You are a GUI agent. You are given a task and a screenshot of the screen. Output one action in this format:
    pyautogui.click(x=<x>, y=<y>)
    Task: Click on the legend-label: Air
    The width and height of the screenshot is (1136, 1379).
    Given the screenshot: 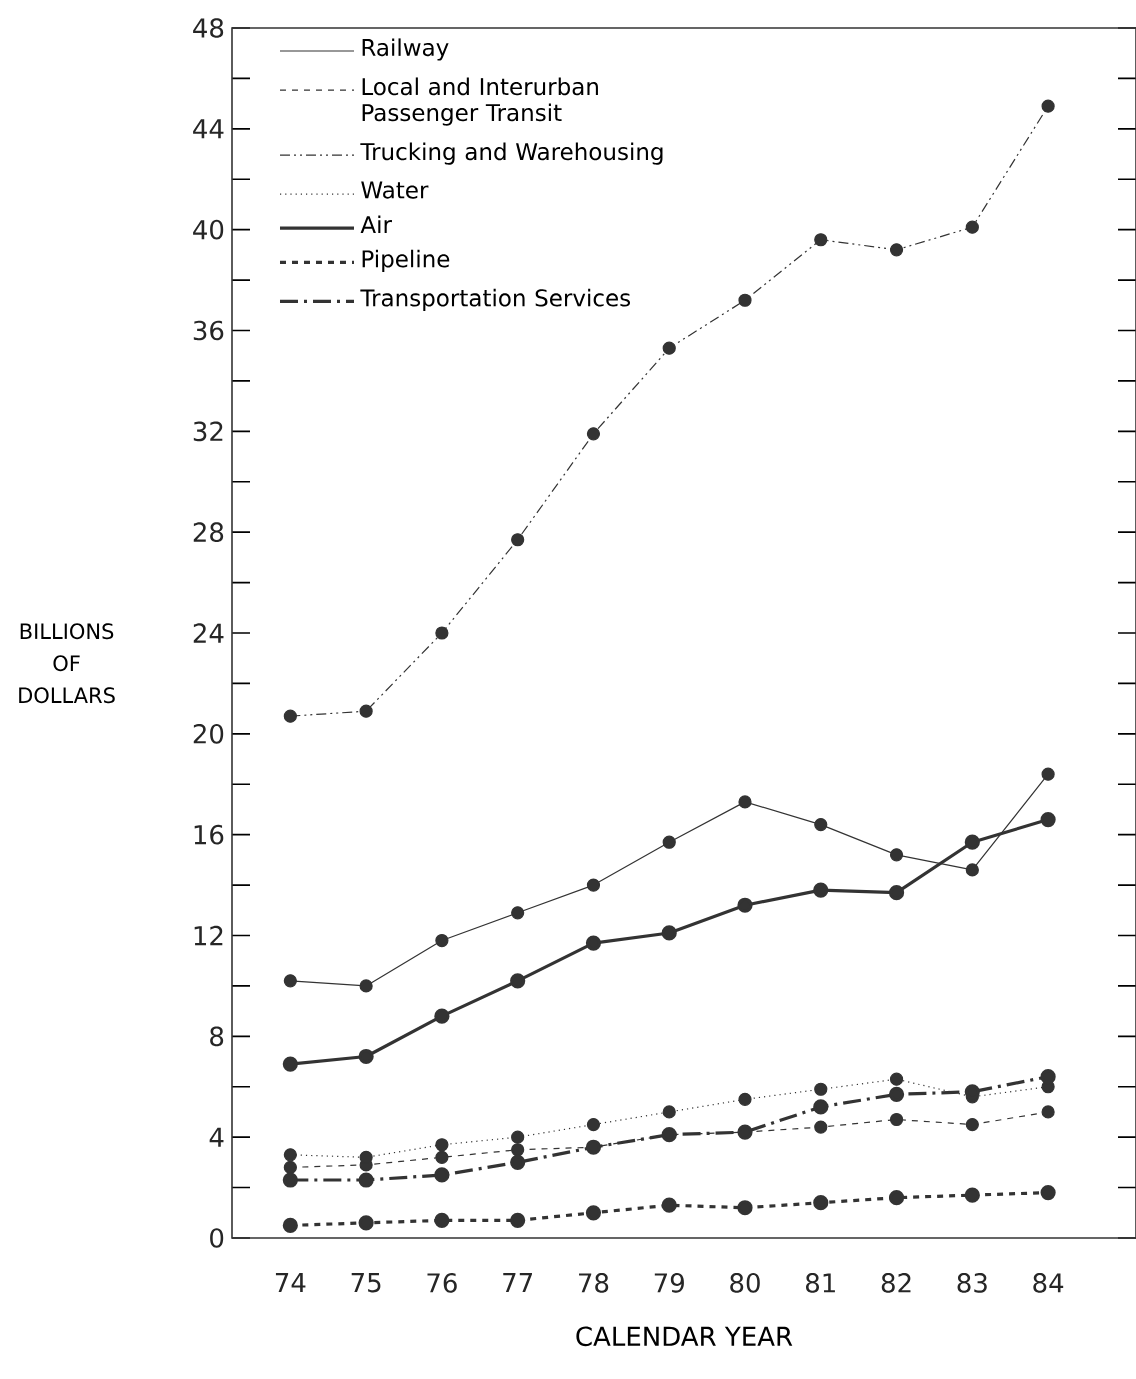 What is the action you would take?
    pyautogui.click(x=376, y=224)
    